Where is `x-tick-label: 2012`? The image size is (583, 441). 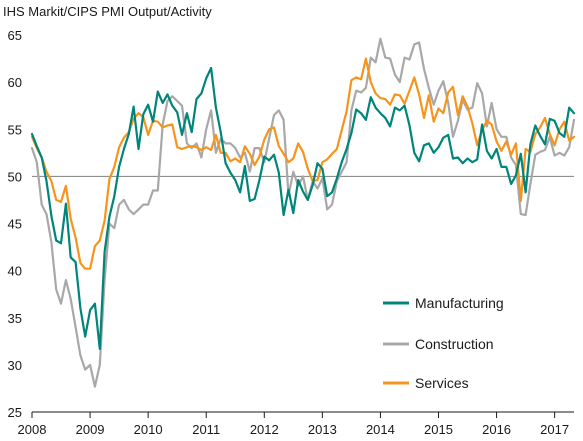
x-tick-label: 2012 is located at coordinates (264, 429).